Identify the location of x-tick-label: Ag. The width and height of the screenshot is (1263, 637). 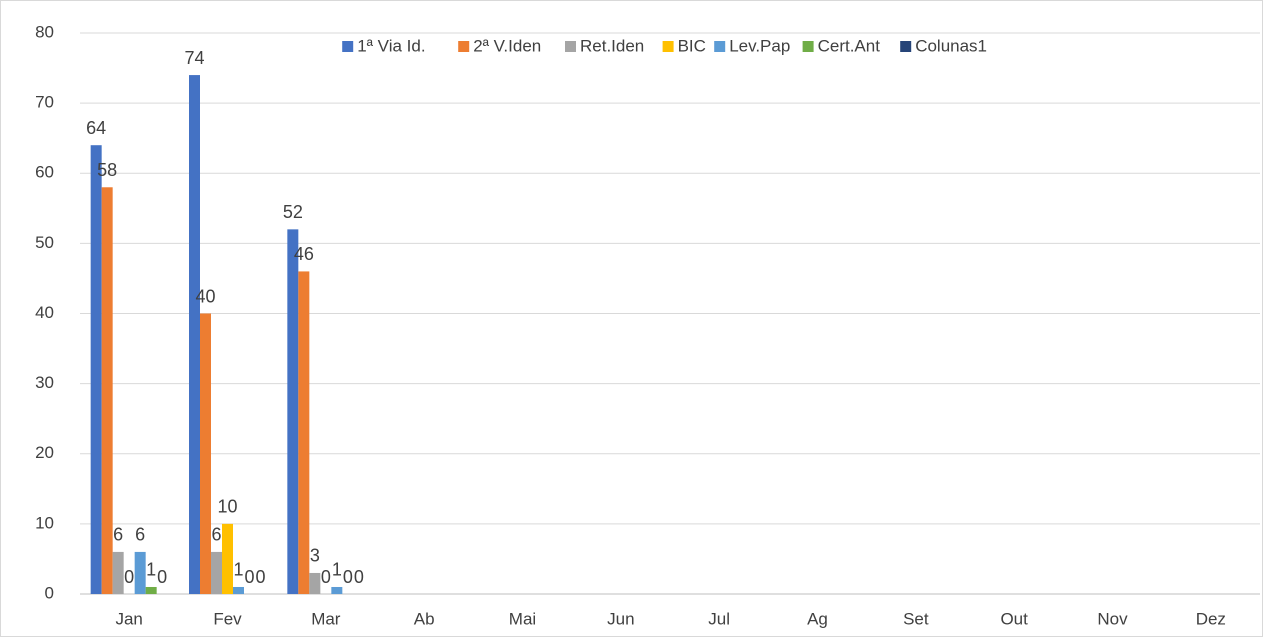
(817, 618).